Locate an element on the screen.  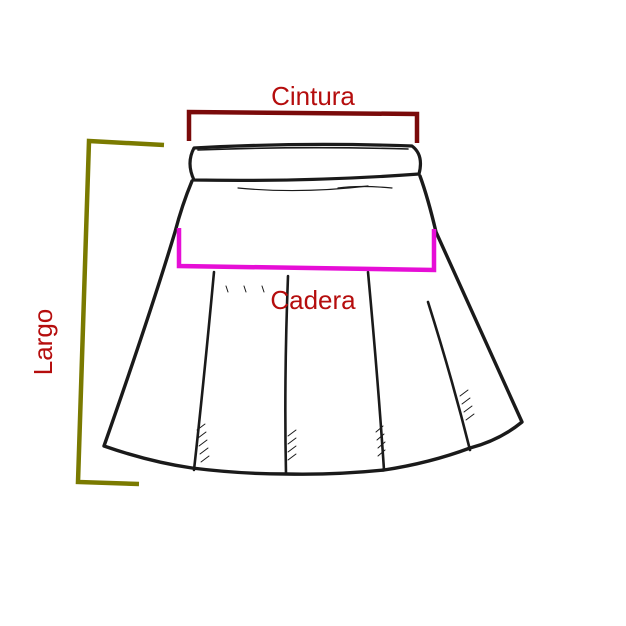
waistband is located at coordinates (305, 167).